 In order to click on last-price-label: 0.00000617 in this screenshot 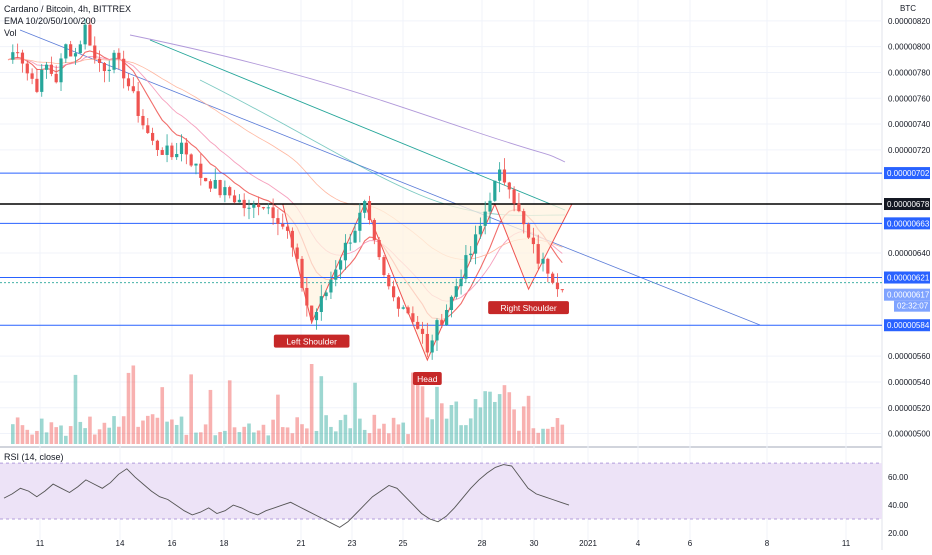, I will do `click(908, 295)`.